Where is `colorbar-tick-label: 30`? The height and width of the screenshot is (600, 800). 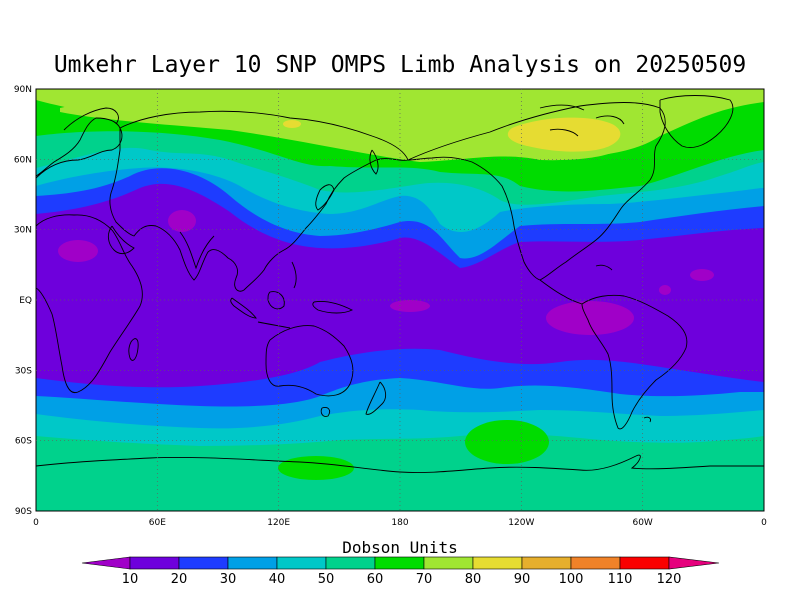 colorbar-tick-label: 30 is located at coordinates (228, 579).